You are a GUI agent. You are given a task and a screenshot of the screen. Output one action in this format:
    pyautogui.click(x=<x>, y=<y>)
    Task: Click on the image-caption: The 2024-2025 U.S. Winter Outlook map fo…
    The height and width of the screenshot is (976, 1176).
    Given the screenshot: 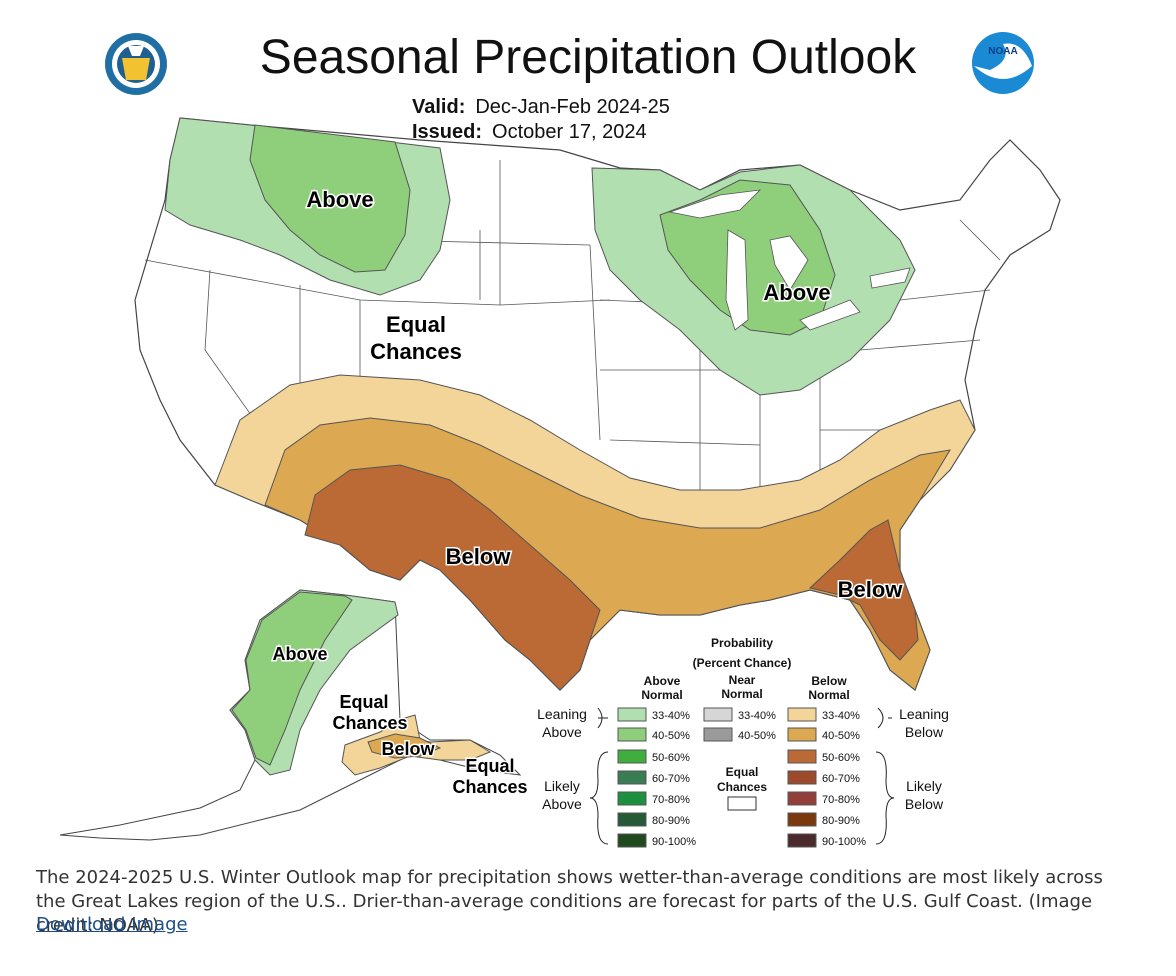 What is the action you would take?
    pyautogui.click(x=569, y=901)
    